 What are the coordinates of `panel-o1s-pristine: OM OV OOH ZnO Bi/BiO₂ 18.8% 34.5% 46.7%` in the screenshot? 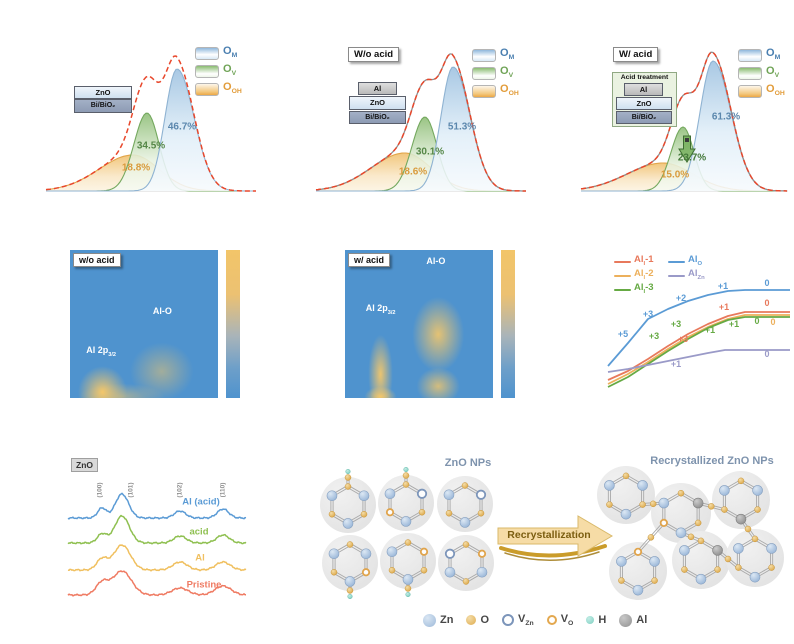 It's located at (151, 107).